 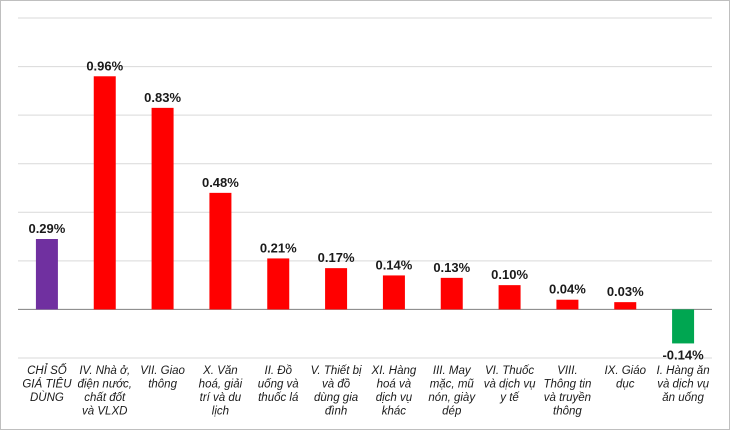 I want to click on category-label-line: y tế, so click(x=509, y=398).